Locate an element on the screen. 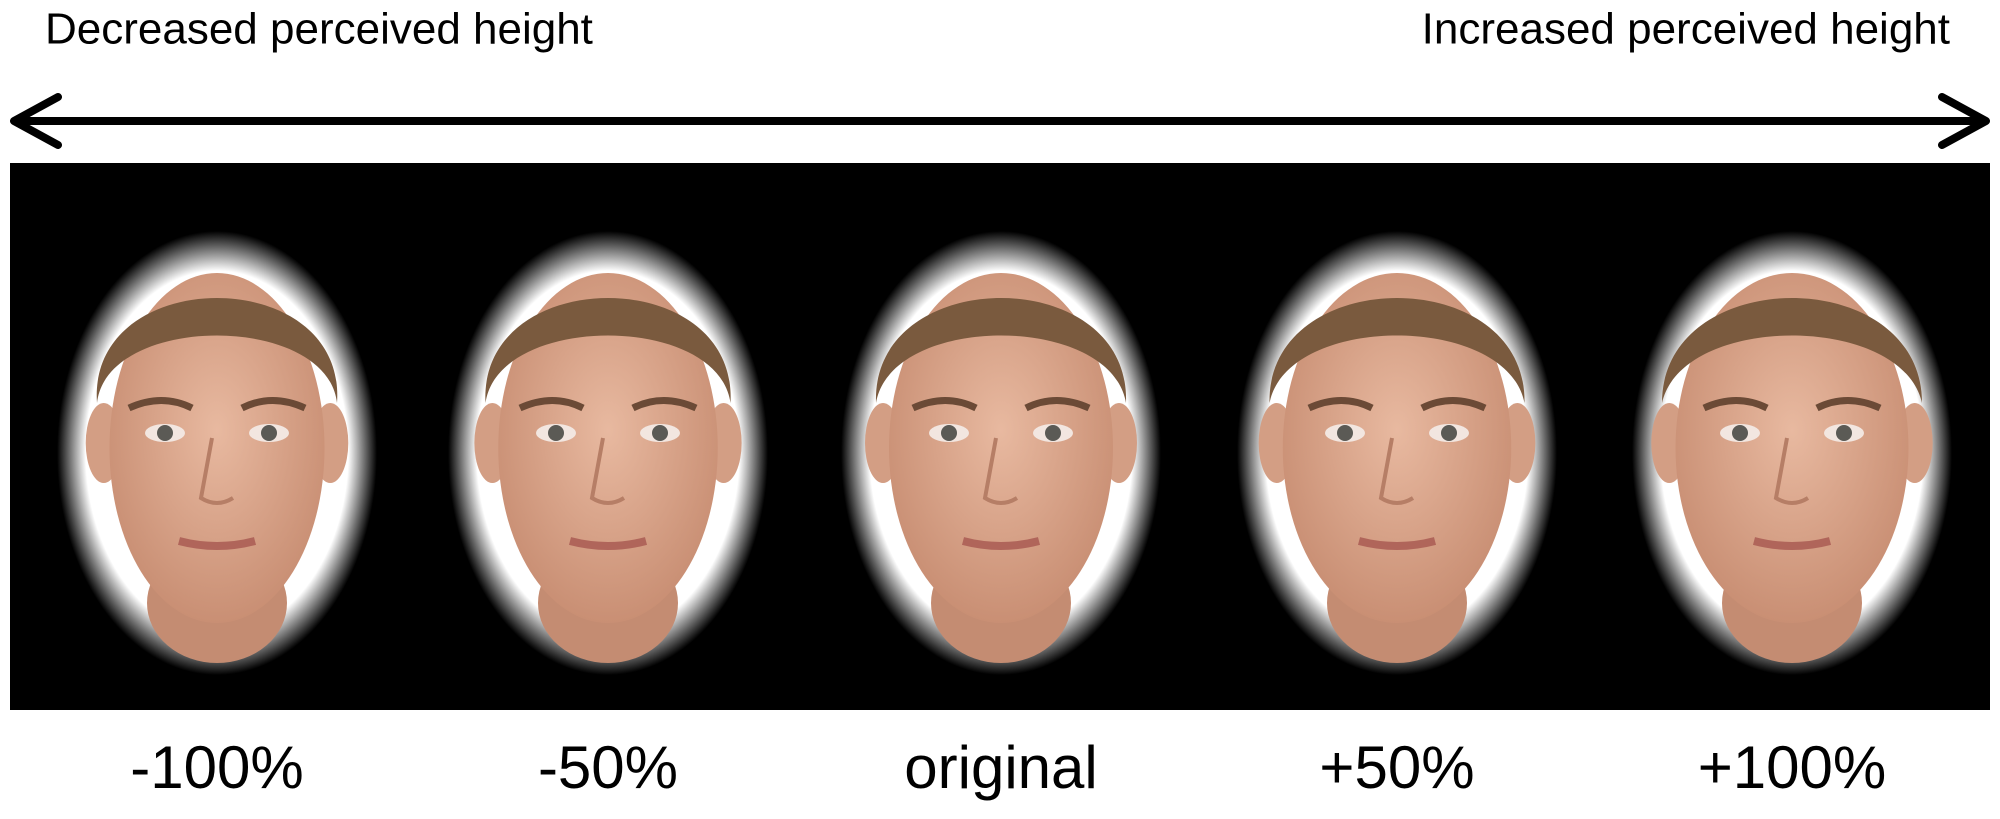 The width and height of the screenshot is (2000, 819). face: -100% is located at coordinates (217, 516).